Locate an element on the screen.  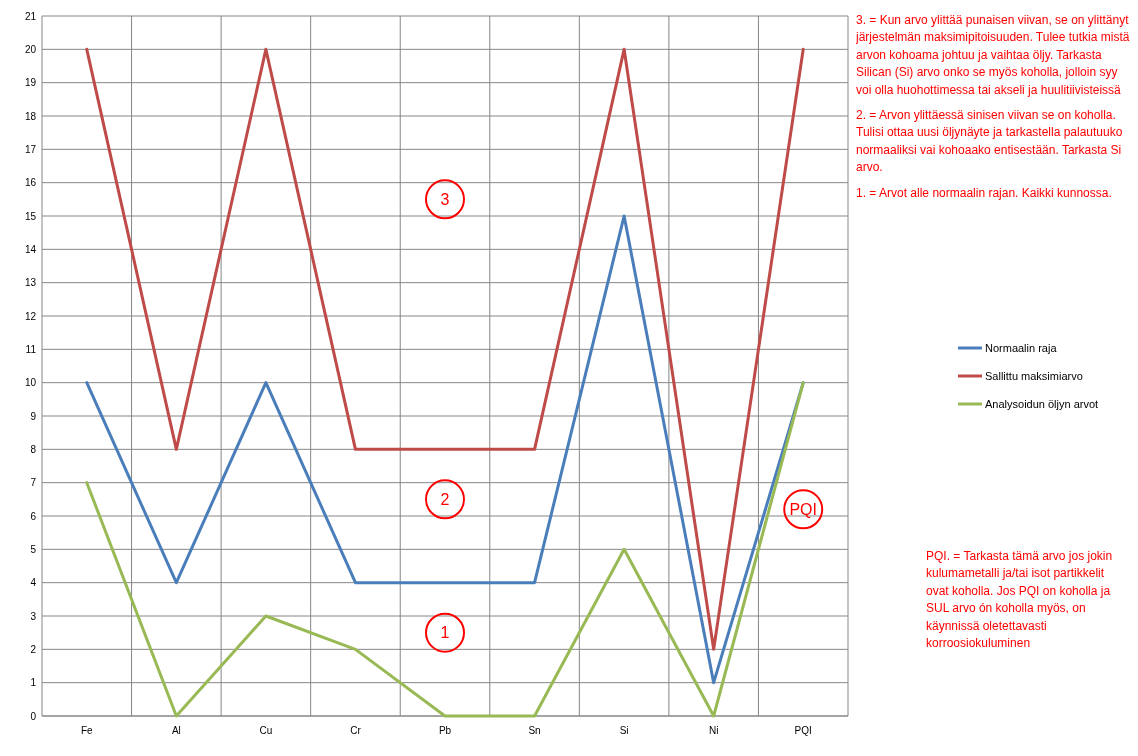
y-tick-label: 10 is located at coordinates (30, 383).